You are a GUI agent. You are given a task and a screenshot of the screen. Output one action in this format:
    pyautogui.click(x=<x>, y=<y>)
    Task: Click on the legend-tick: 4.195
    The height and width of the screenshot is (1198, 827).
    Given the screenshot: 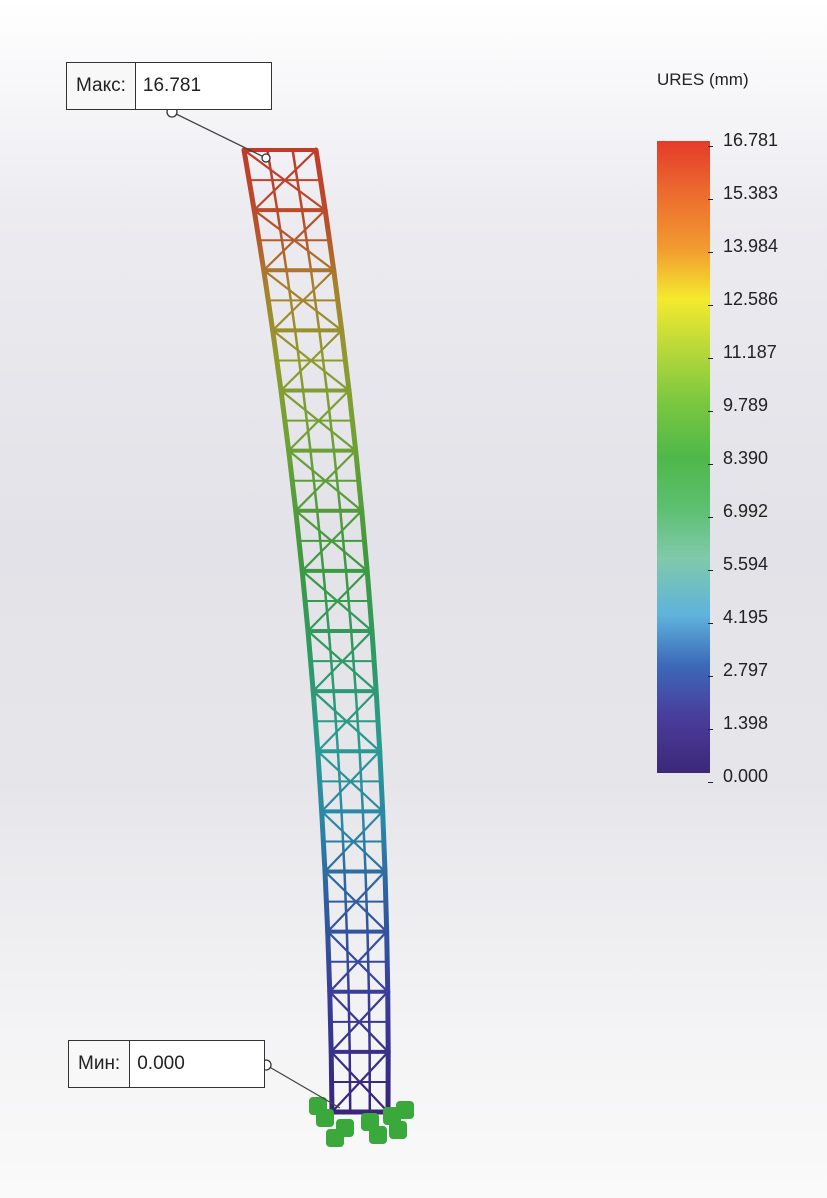 What is the action you would take?
    pyautogui.click(x=738, y=617)
    